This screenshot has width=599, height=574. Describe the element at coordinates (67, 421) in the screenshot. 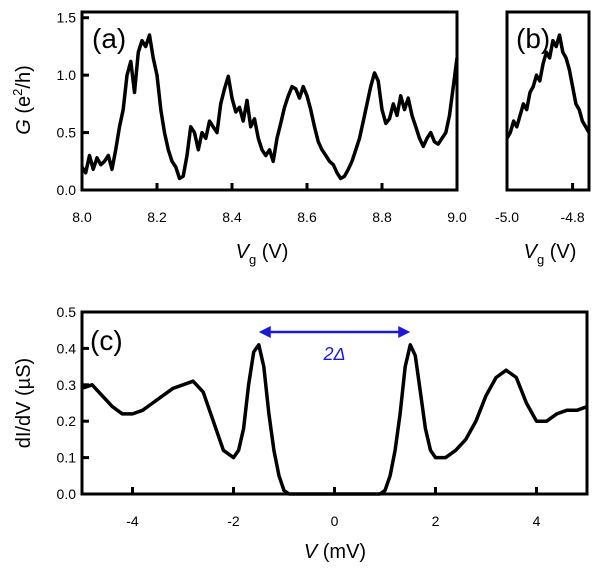

I see `panel-c-y-tick-label: 0.2` at that location.